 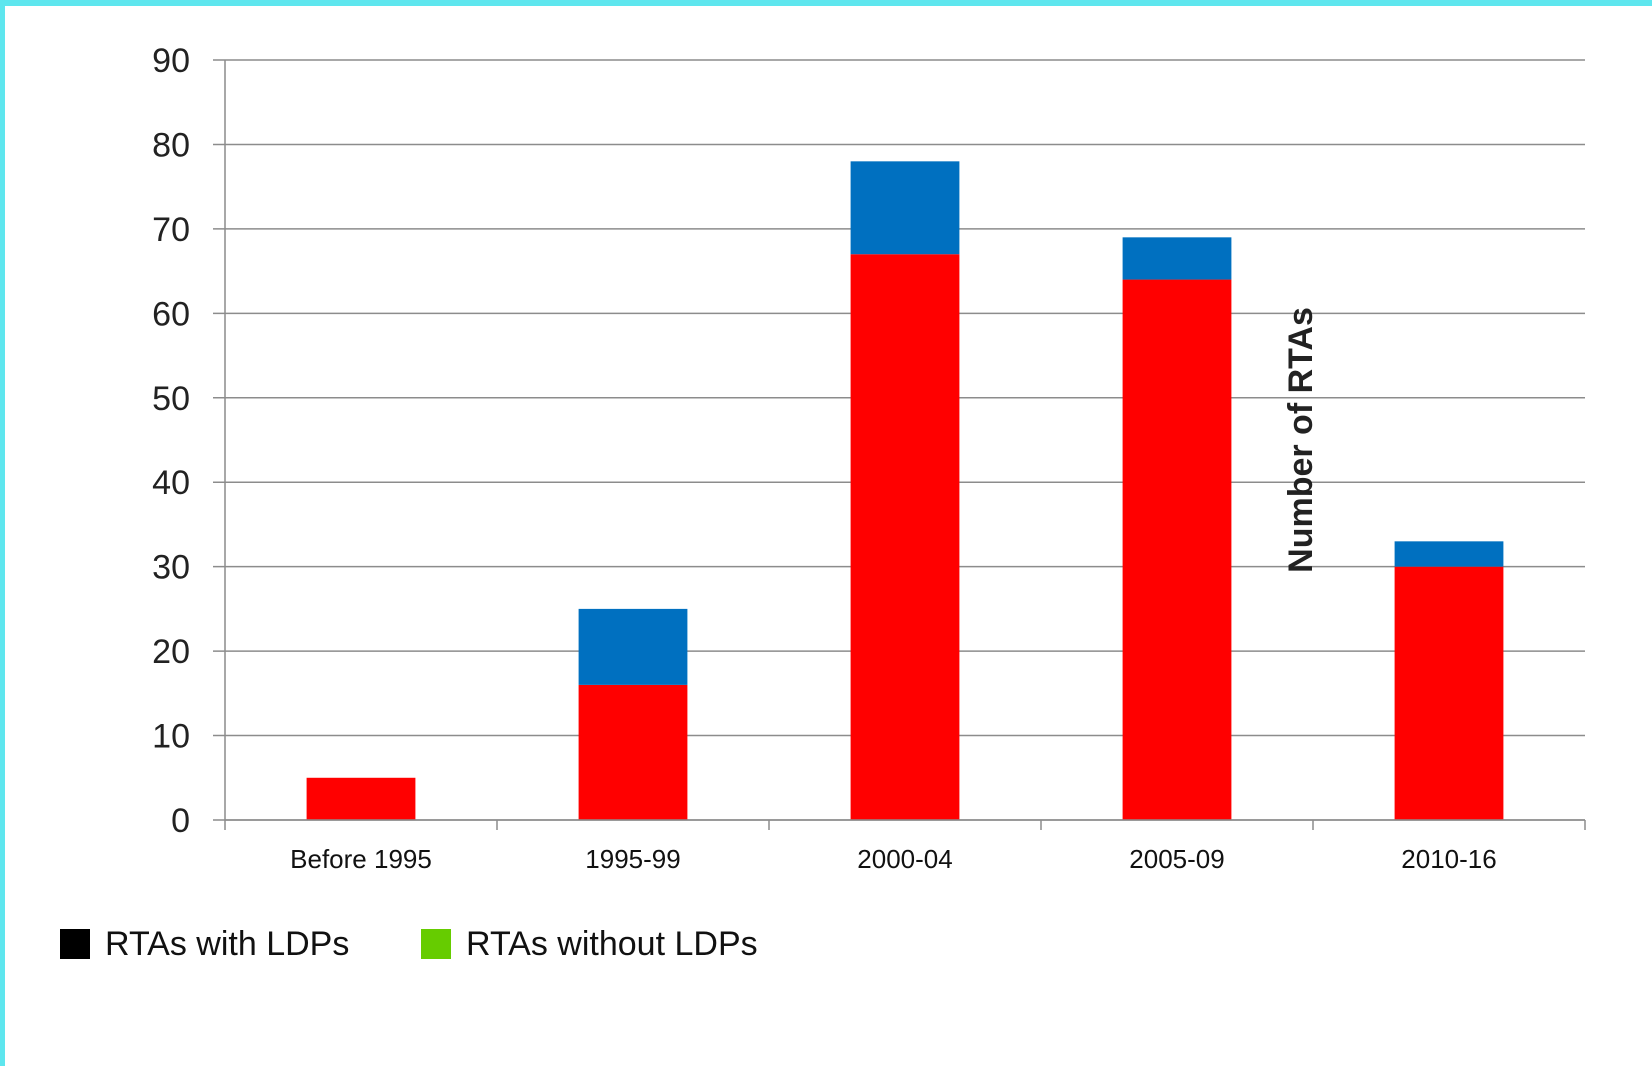 What do you see at coordinates (2, 533) in the screenshot?
I see `left-border-strip` at bounding box center [2, 533].